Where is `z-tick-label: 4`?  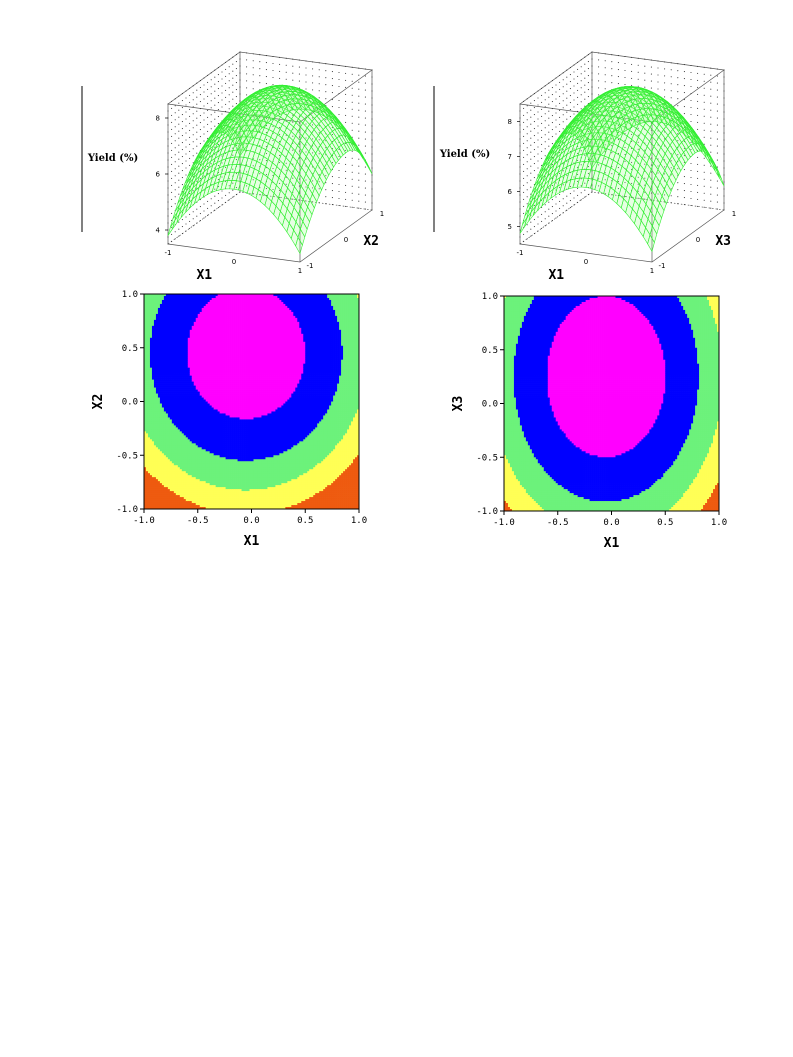
z-tick-label: 4 is located at coordinates (158, 231).